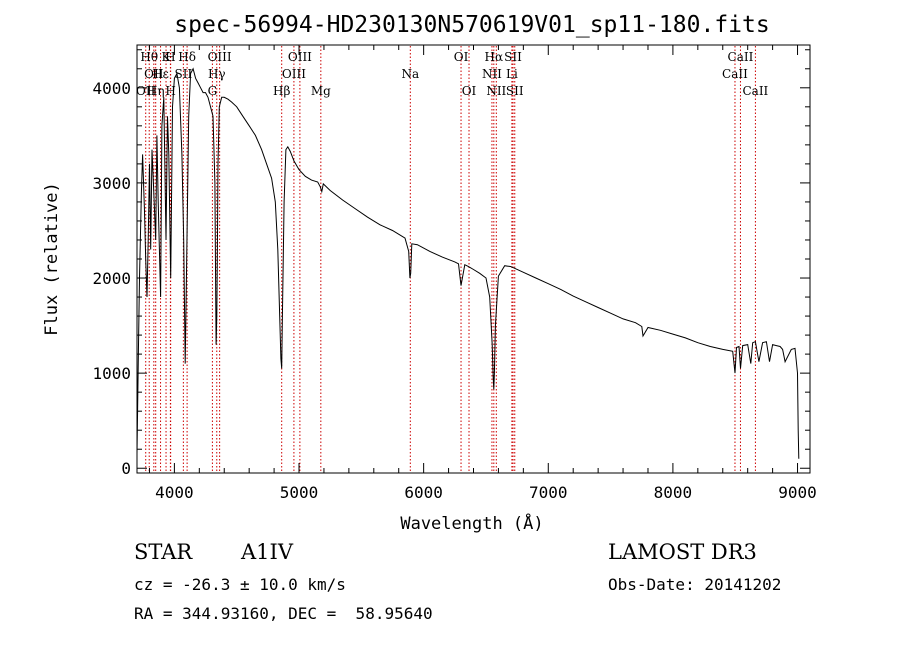 The image size is (900, 649). Describe the element at coordinates (695, 584) in the screenshot. I see `obs-date: Obs-Date: 20141202` at that location.